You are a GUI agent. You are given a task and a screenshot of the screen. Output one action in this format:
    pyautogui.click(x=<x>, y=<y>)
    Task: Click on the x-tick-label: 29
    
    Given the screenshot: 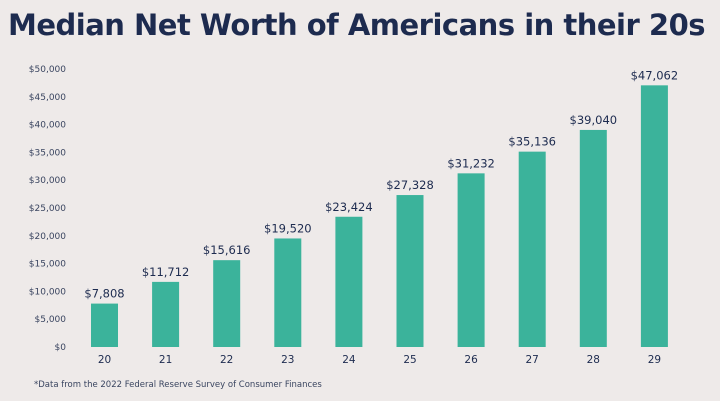 What is the action you would take?
    pyautogui.click(x=654, y=360)
    